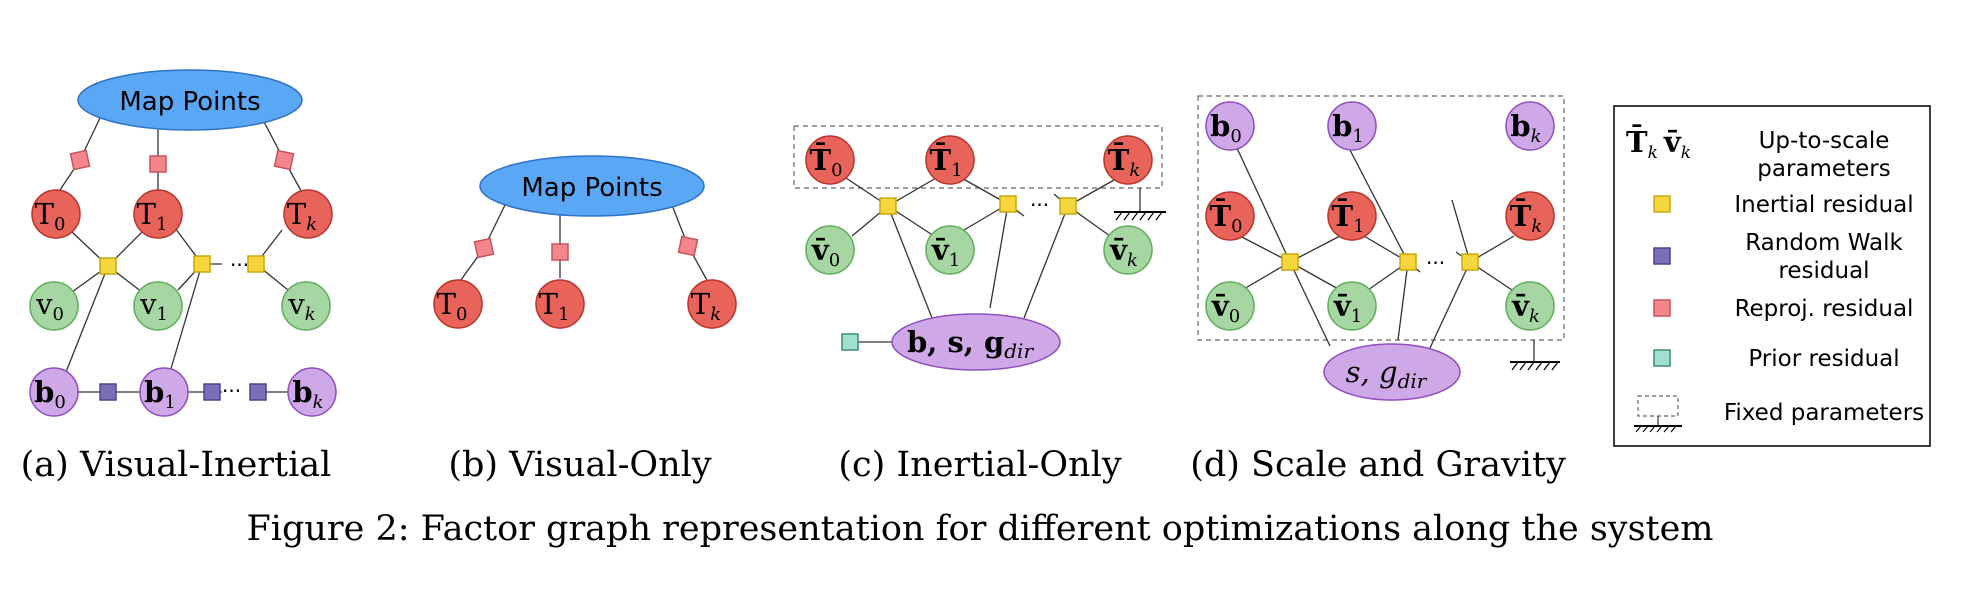 This screenshot has width=1974, height=590. What do you see at coordinates (1662, 256) in the screenshot?
I see `legend-random-walk-swatch` at bounding box center [1662, 256].